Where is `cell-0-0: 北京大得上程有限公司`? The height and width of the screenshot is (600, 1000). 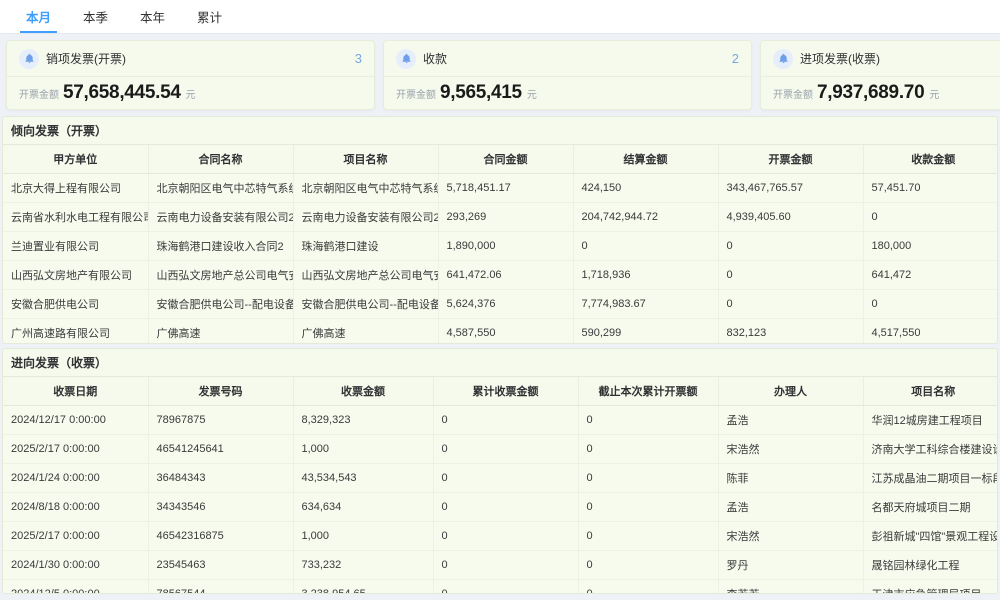 cell-0-0: 北京大得上程有限公司 is located at coordinates (76, 188).